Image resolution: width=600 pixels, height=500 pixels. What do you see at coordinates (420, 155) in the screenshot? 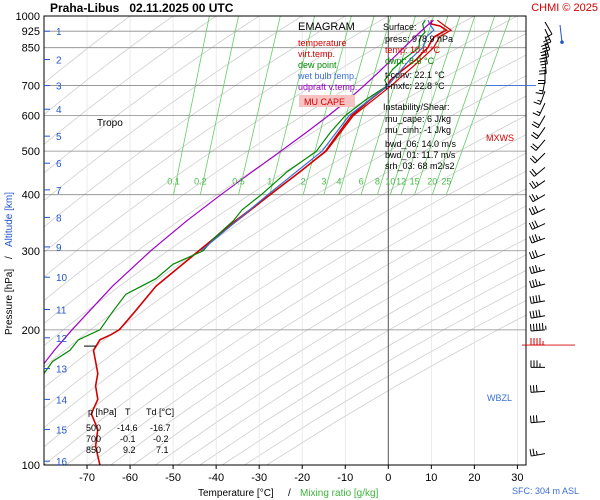
I see `instability-bwd-01: bwd_01: 11.7 m/s` at bounding box center [420, 155].